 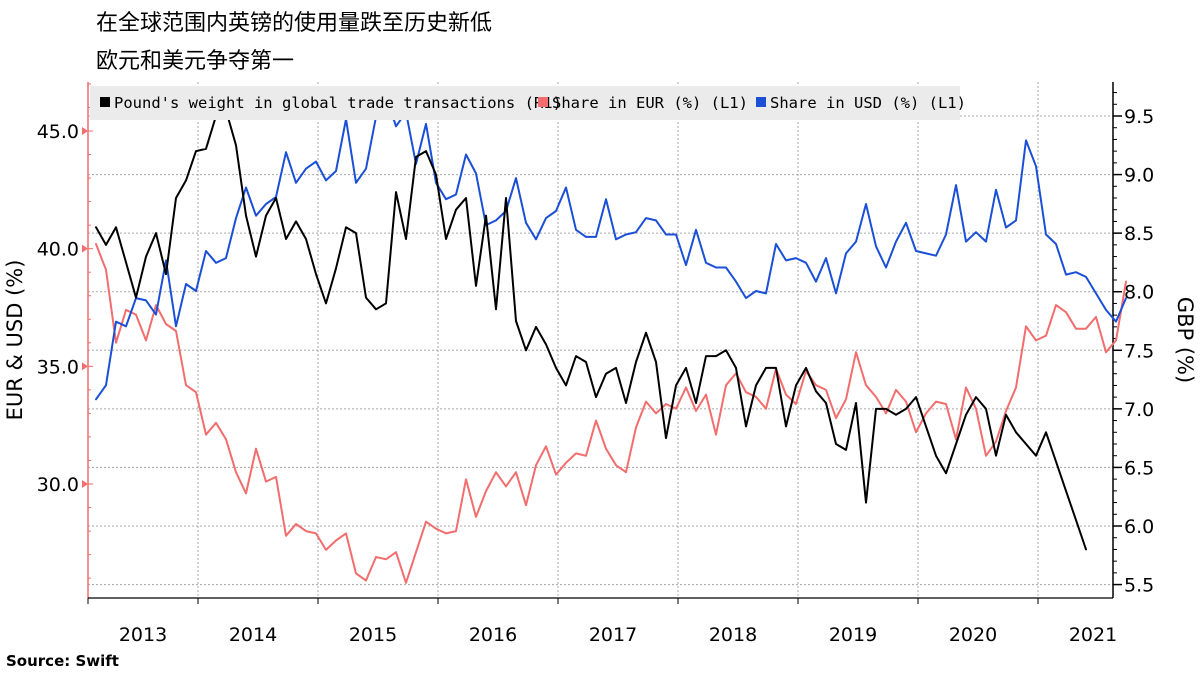 I want to click on x-axis-tick-label: 2019, so click(x=853, y=635).